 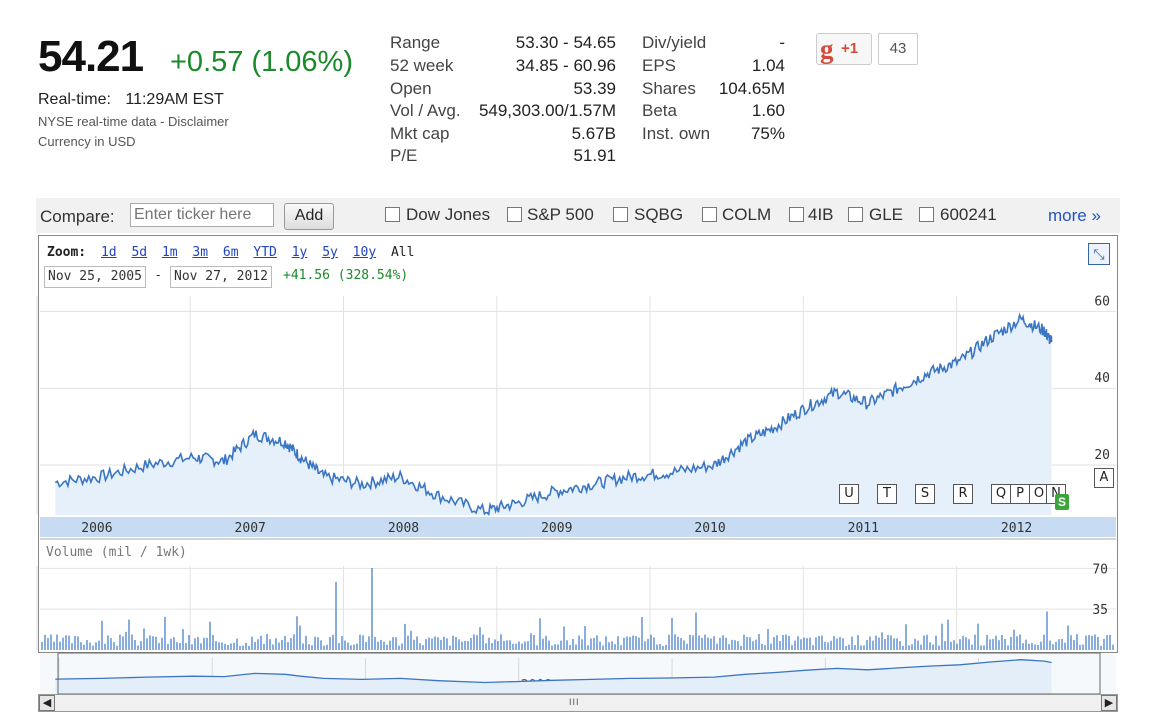 I want to click on stat-value: 104.65M, so click(x=751, y=88).